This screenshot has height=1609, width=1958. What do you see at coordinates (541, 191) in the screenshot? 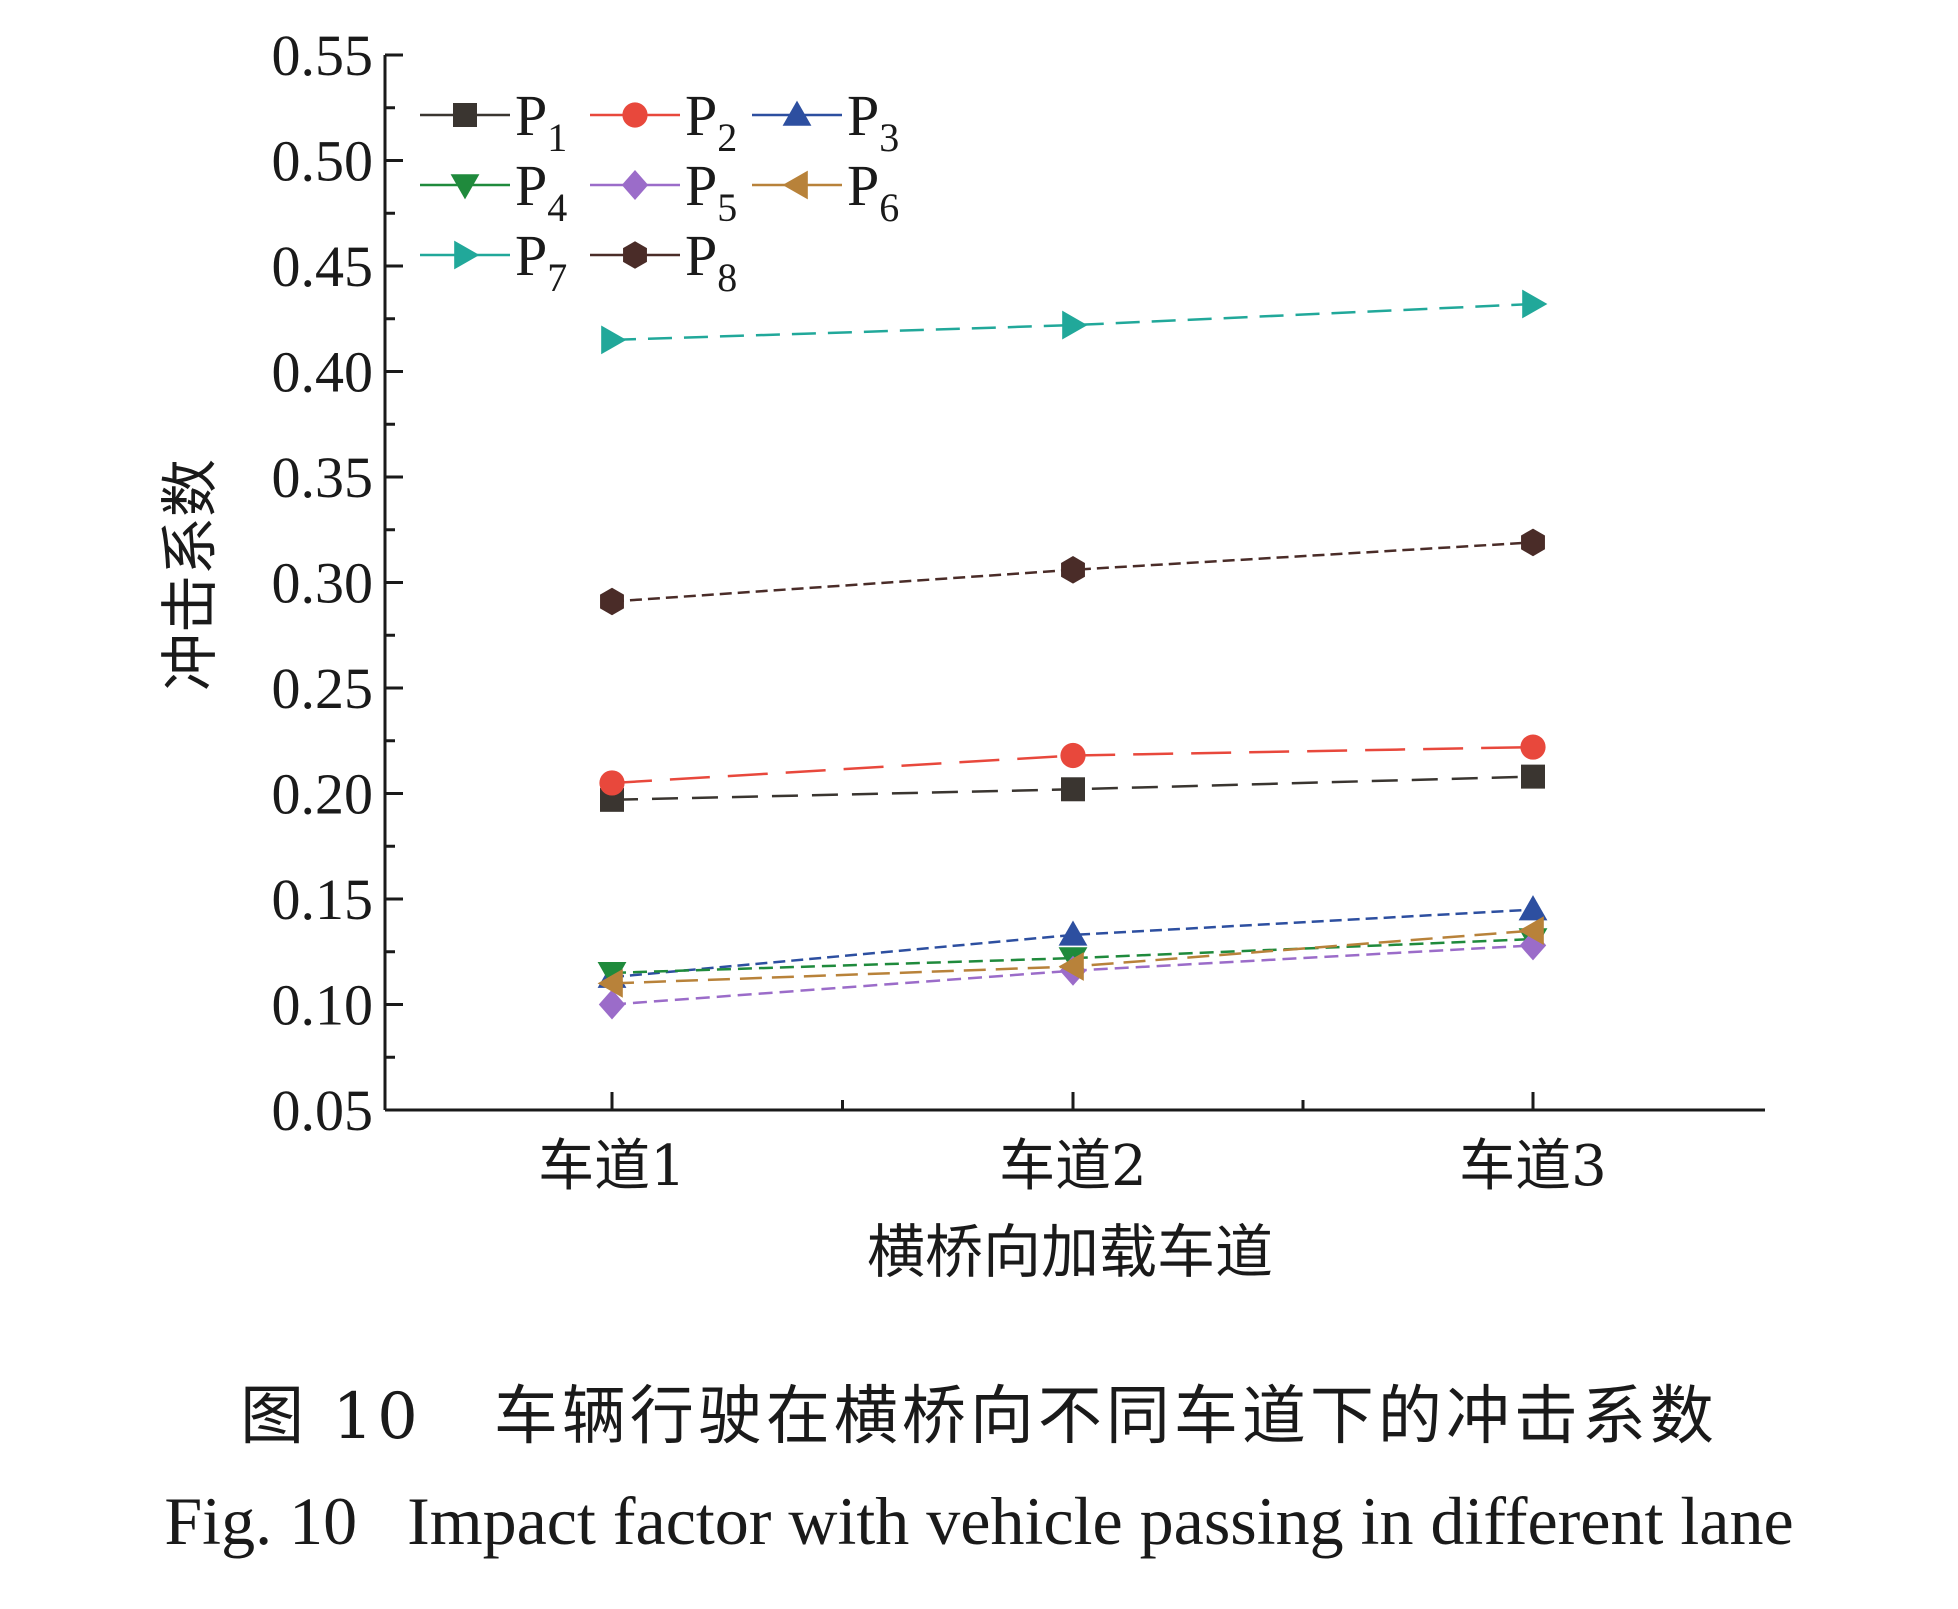
I see `legend-label: P4` at bounding box center [541, 191].